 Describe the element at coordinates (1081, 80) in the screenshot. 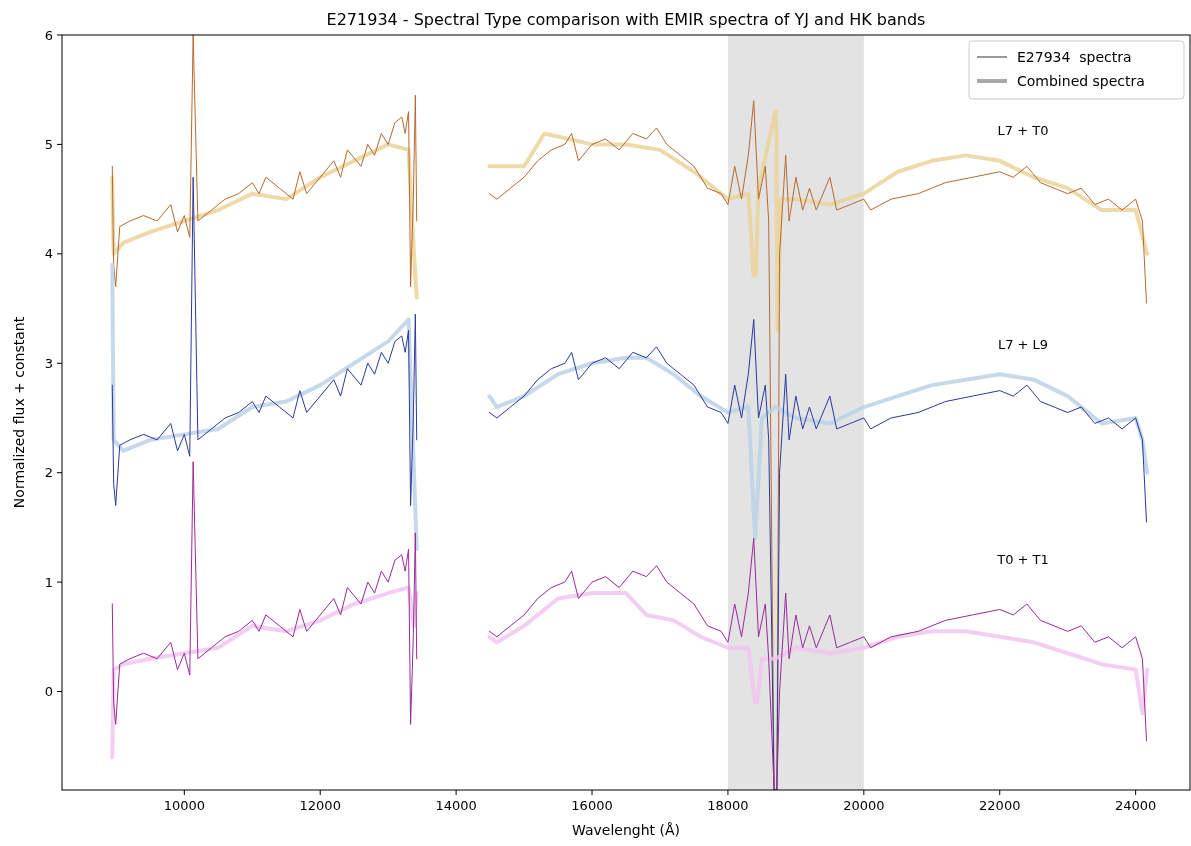

I see `annotation: Combined spectra` at that location.